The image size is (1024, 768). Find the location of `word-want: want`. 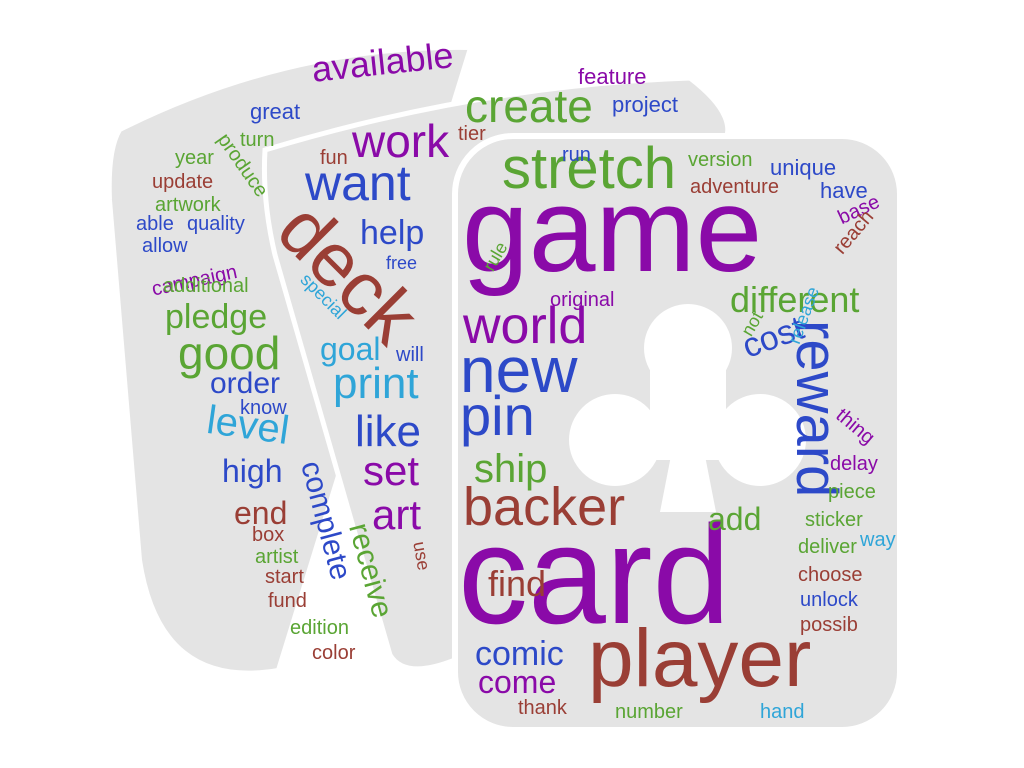

word-want: want is located at coordinates (358, 183).